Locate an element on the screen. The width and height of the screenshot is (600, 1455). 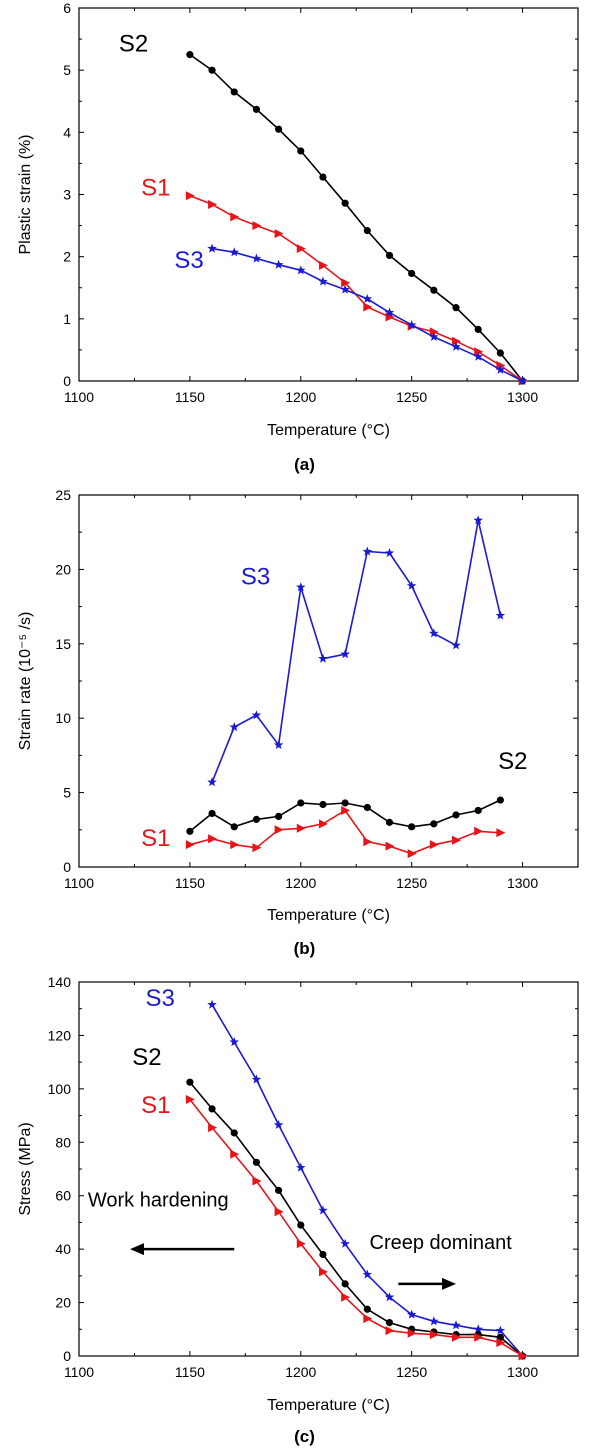
series-label-S2: S2 is located at coordinates (512, 761).